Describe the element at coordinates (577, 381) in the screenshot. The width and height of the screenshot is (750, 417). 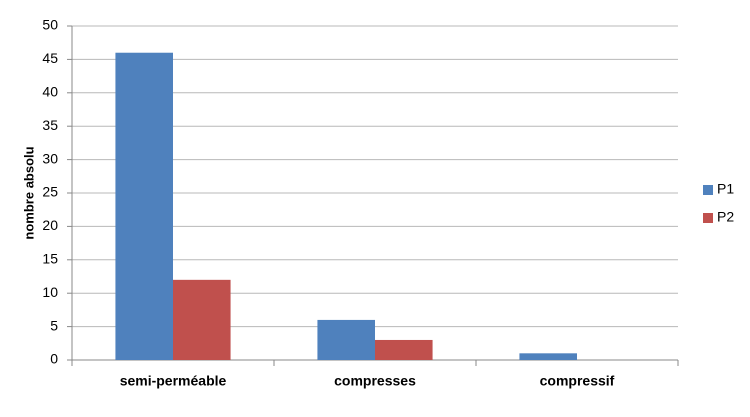
I see `x-tick-label: compressif` at that location.